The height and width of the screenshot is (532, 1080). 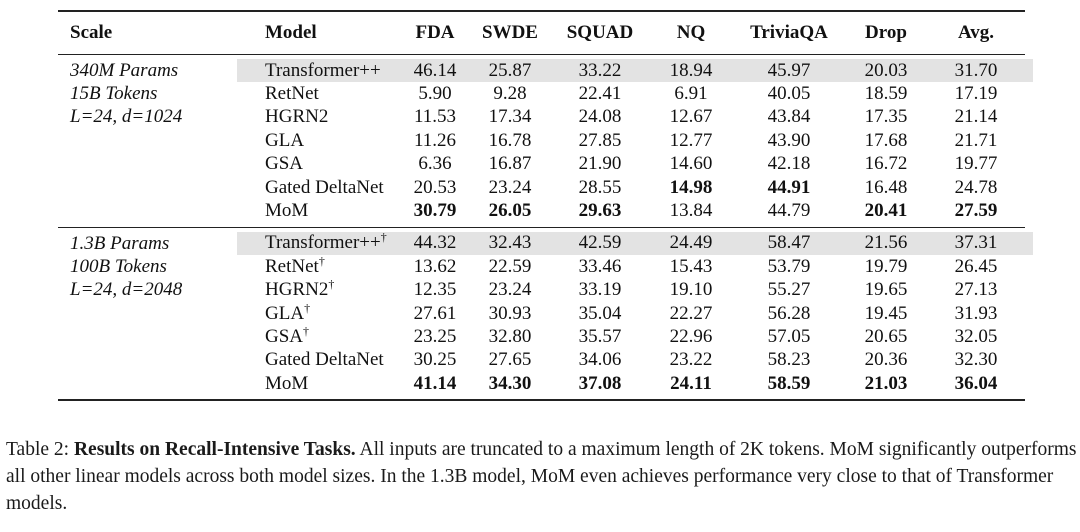 What do you see at coordinates (789, 360) in the screenshot?
I see `cell-triviaqa: 58.23` at bounding box center [789, 360].